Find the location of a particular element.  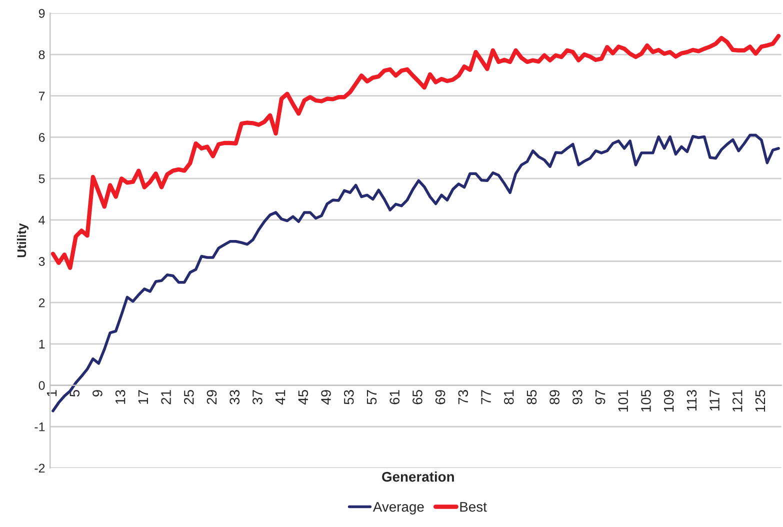

y-tick-label: 3 is located at coordinates (41, 261).